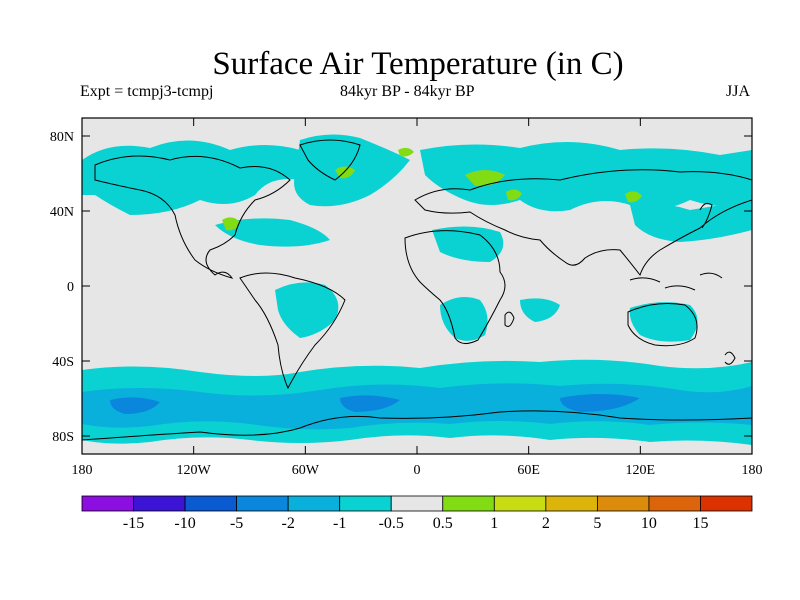 The width and height of the screenshot is (800, 600). What do you see at coordinates (730, 358) in the screenshot?
I see `coastline-new-zealand` at bounding box center [730, 358].